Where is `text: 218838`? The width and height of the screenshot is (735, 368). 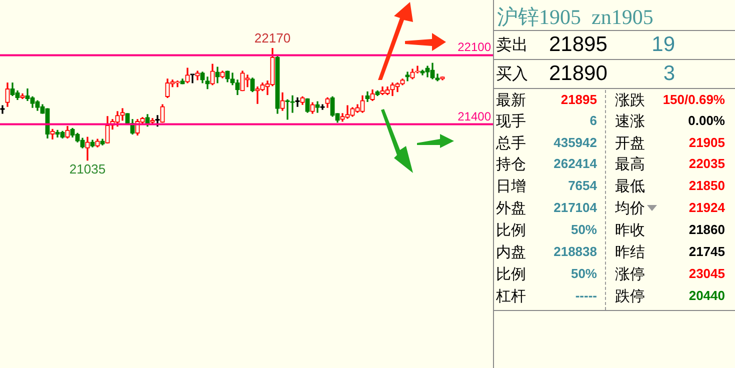 text: 218838 is located at coordinates (575, 251).